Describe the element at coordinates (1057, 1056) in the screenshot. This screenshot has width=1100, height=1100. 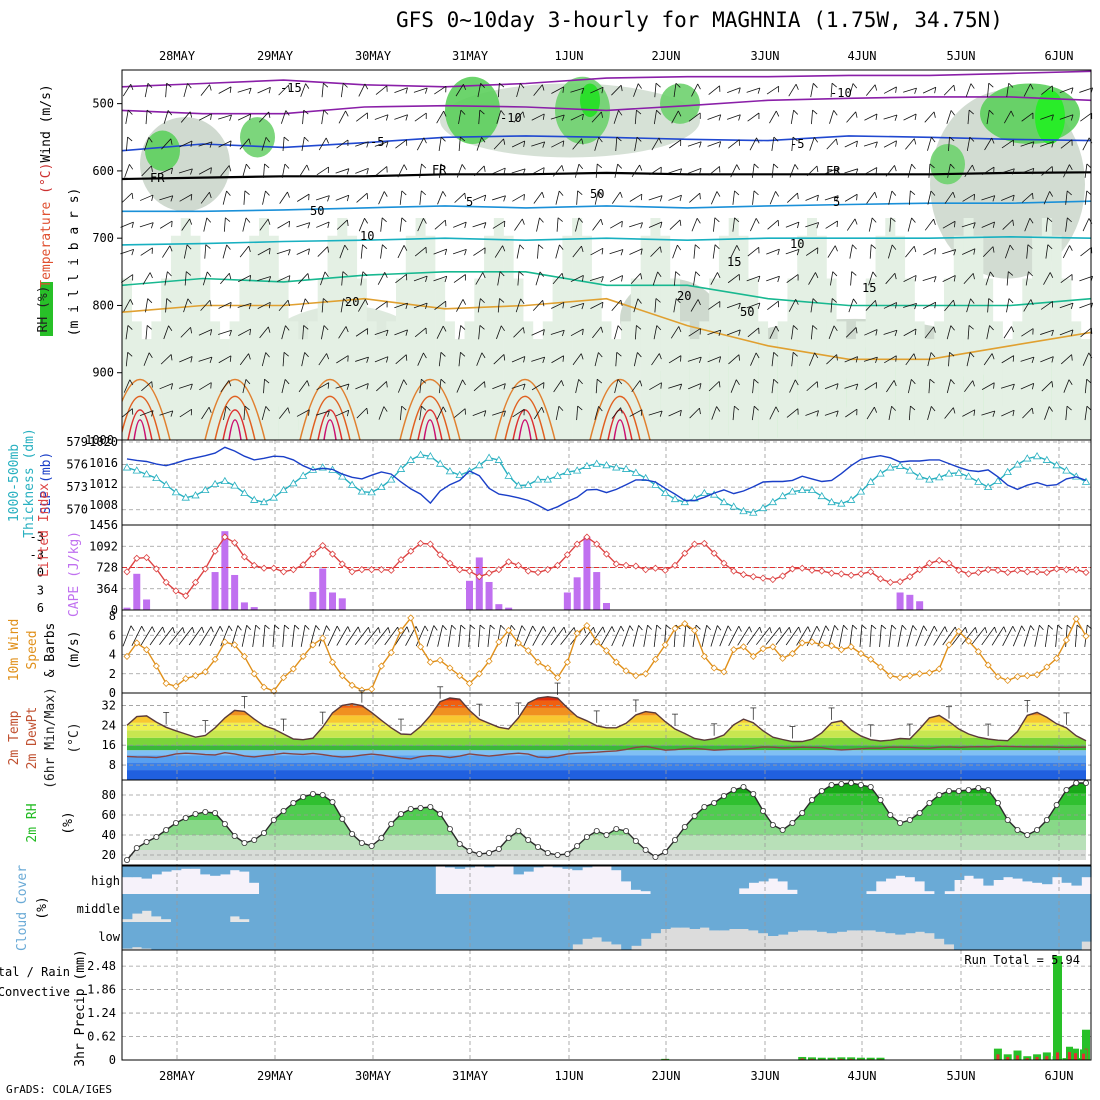
I see `precip-convective-bar-peak` at that location.